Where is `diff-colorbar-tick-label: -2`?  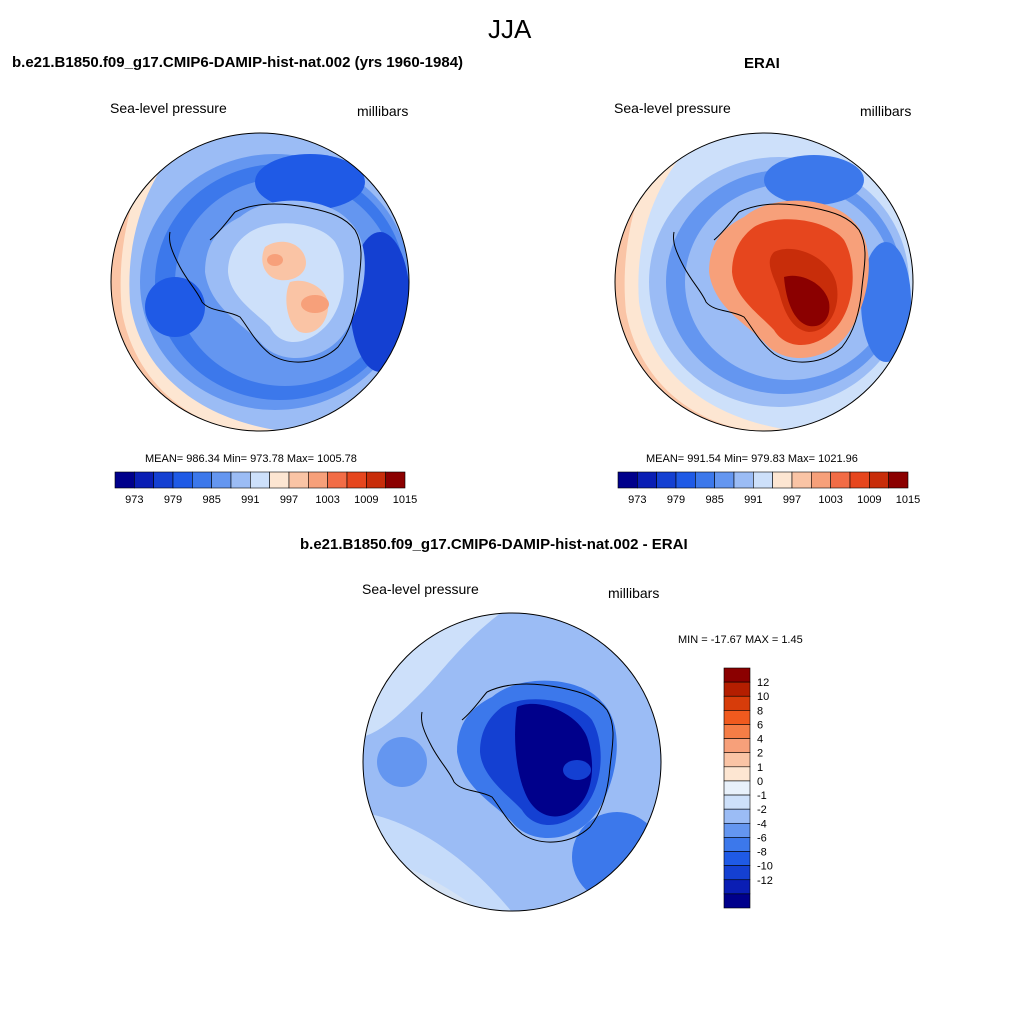 diff-colorbar-tick-label: -2 is located at coordinates (762, 810).